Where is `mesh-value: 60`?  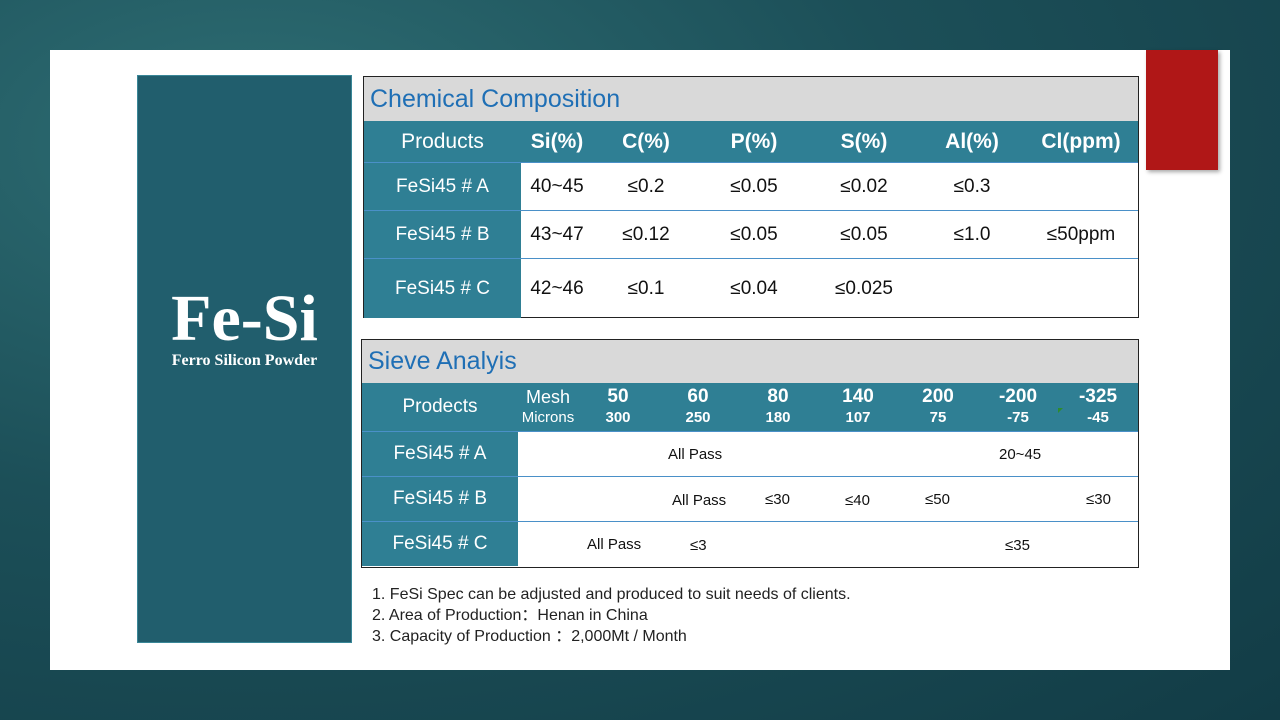 mesh-value: 60 is located at coordinates (698, 396).